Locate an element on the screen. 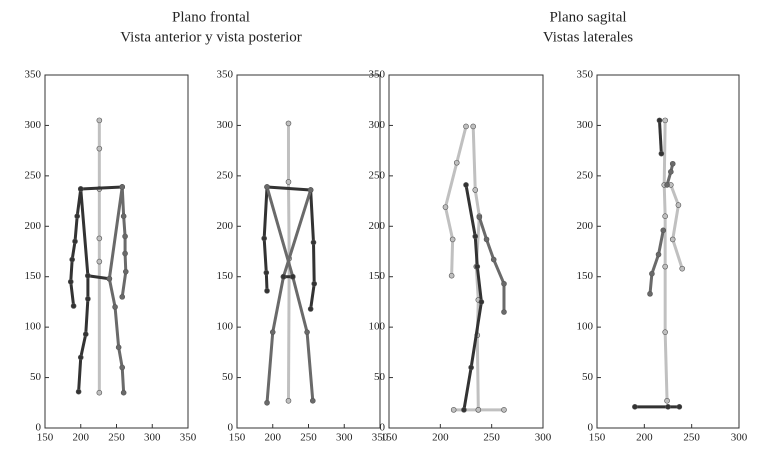  header-line: Plano frontal is located at coordinates (211, 17).